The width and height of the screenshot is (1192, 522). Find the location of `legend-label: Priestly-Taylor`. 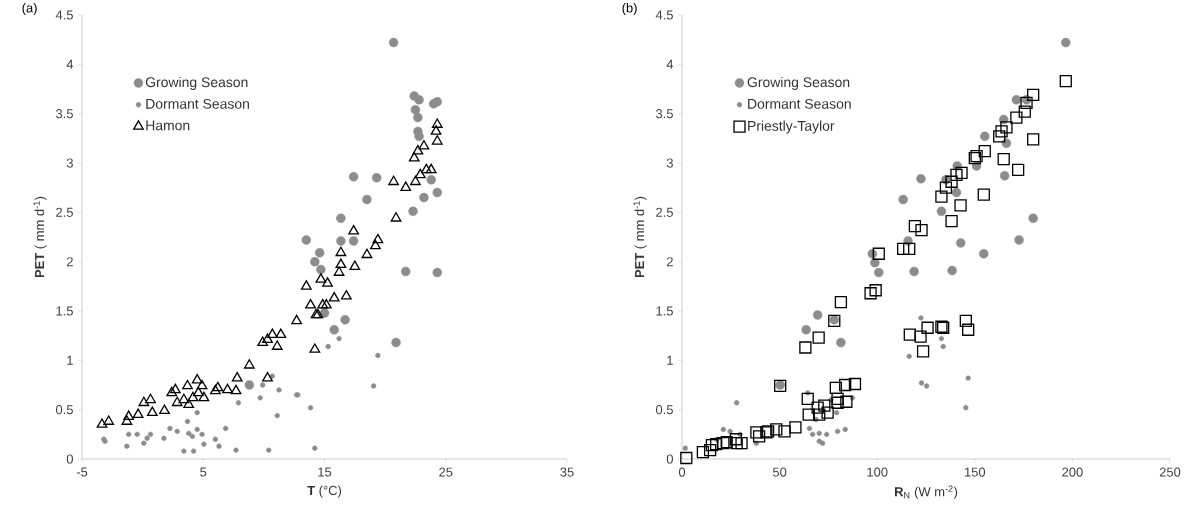

legend-label: Priestly-Taylor is located at coordinates (791, 127).